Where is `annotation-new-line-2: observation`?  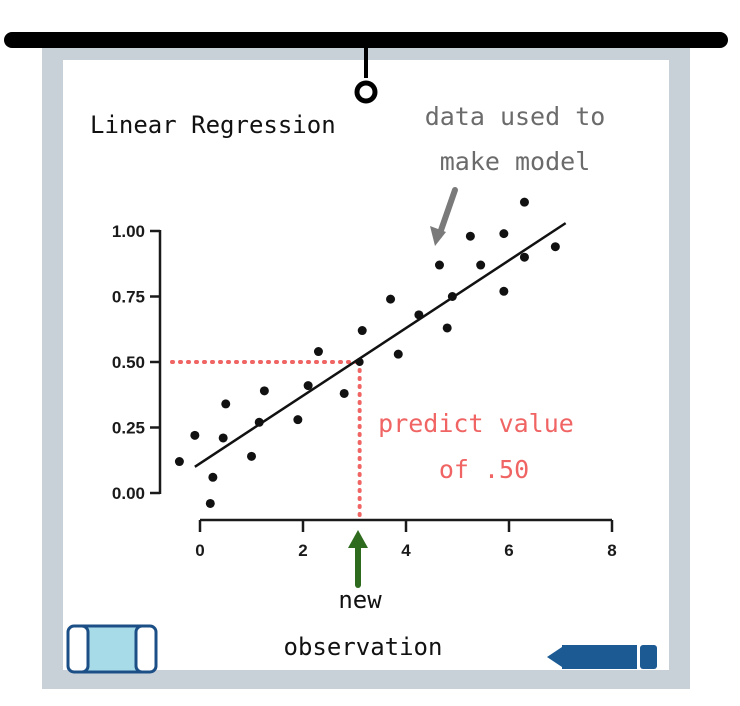
annotation-new-line-2: observation is located at coordinates (363, 647).